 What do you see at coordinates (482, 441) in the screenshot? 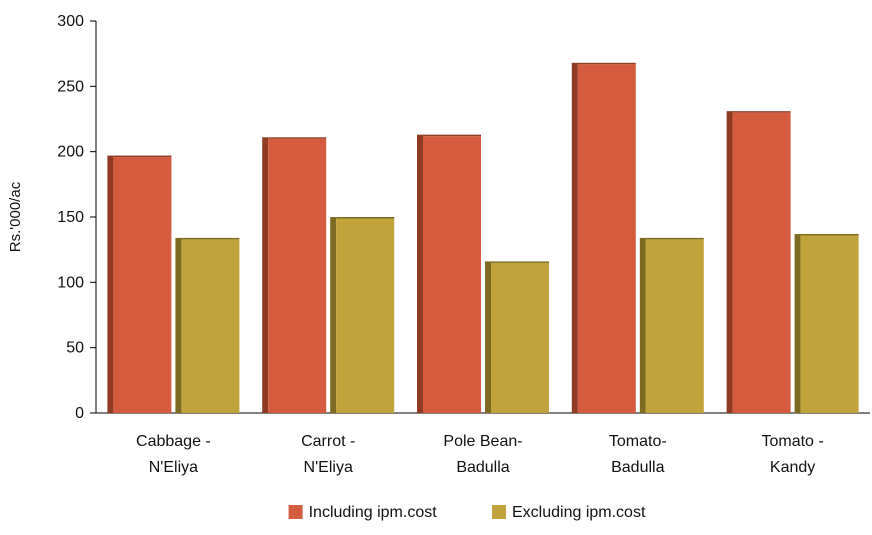
I see `x-tick-label: Pole Bean-` at bounding box center [482, 441].